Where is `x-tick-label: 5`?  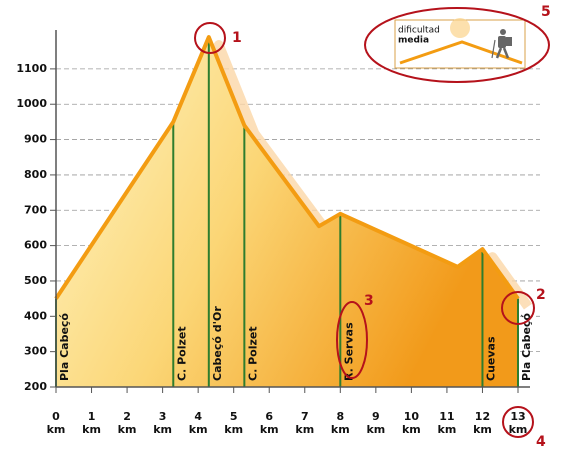
x-tick-label: 5 is located at coordinates (234, 416).